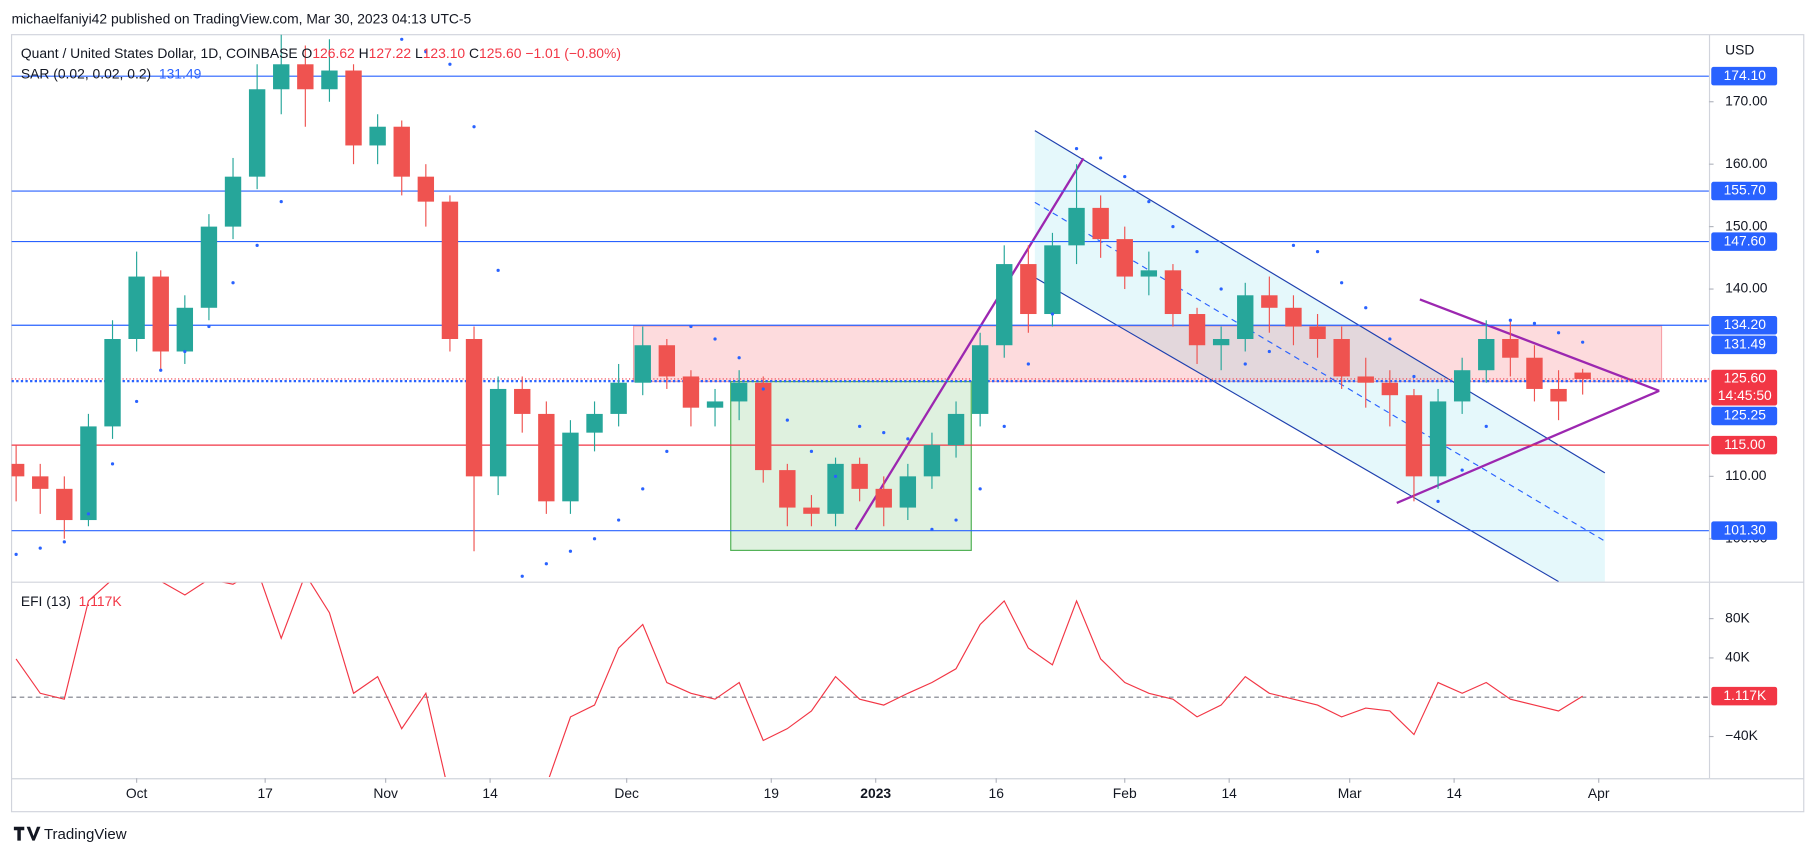 The height and width of the screenshot is (856, 1813). Describe the element at coordinates (772, 793) in the screenshot. I see `x-tick-label: 19` at that location.